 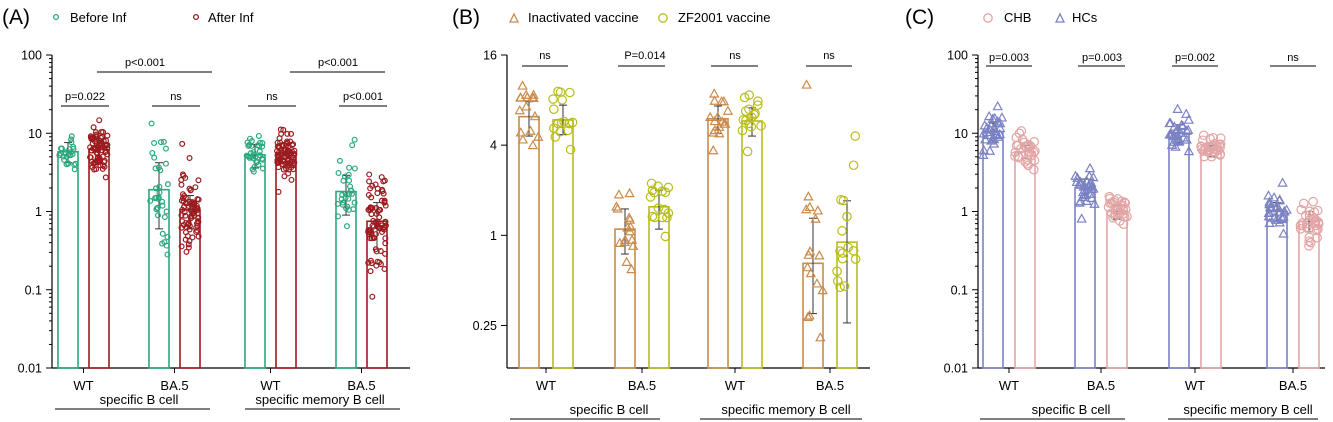 What do you see at coordinates (686, 411) in the screenshot?
I see `panel-b-group-labels: specific B cell specific memory B cell` at bounding box center [686, 411].